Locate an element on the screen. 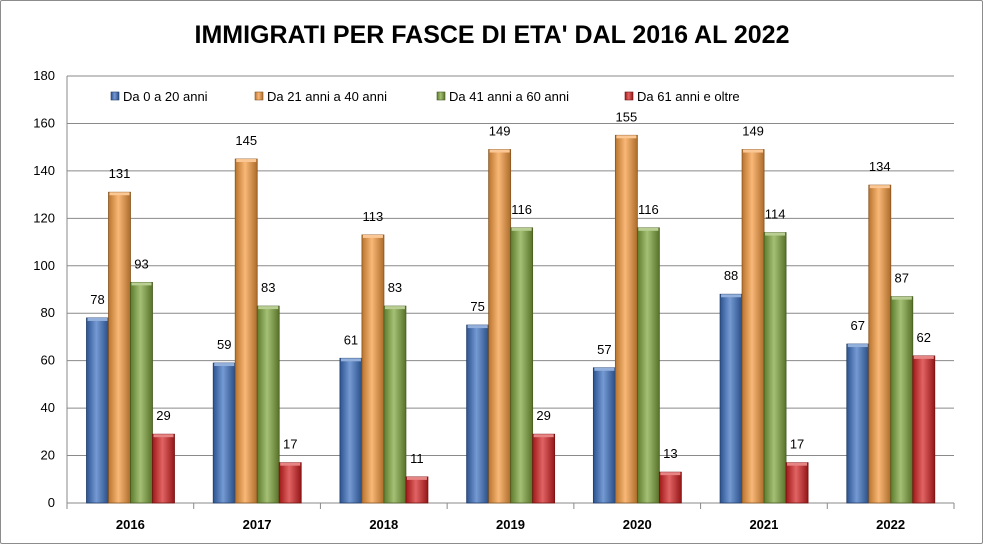 This screenshot has height=545, width=983. y-tick-label: 140 is located at coordinates (44, 170).